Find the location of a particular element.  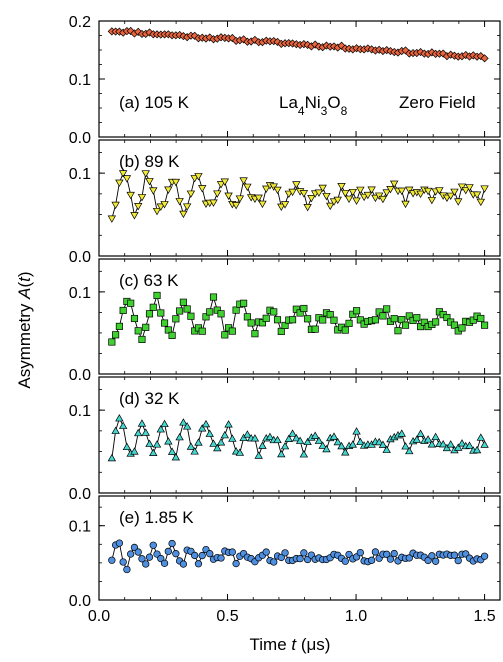

panel-label: (d) 32 K is located at coordinates (149, 398).